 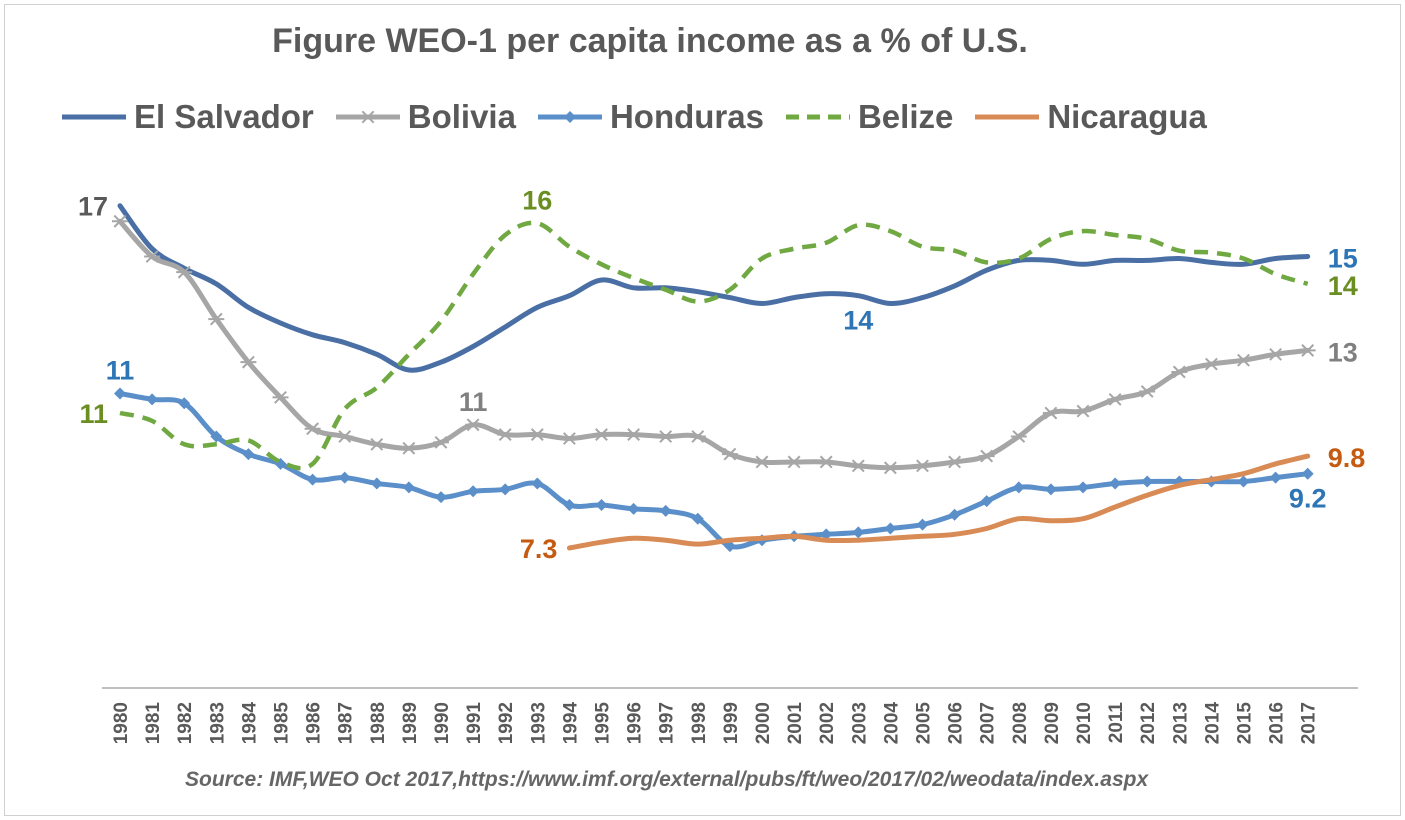 What do you see at coordinates (346, 723) in the screenshot?
I see `x-tick-label: 1987` at bounding box center [346, 723].